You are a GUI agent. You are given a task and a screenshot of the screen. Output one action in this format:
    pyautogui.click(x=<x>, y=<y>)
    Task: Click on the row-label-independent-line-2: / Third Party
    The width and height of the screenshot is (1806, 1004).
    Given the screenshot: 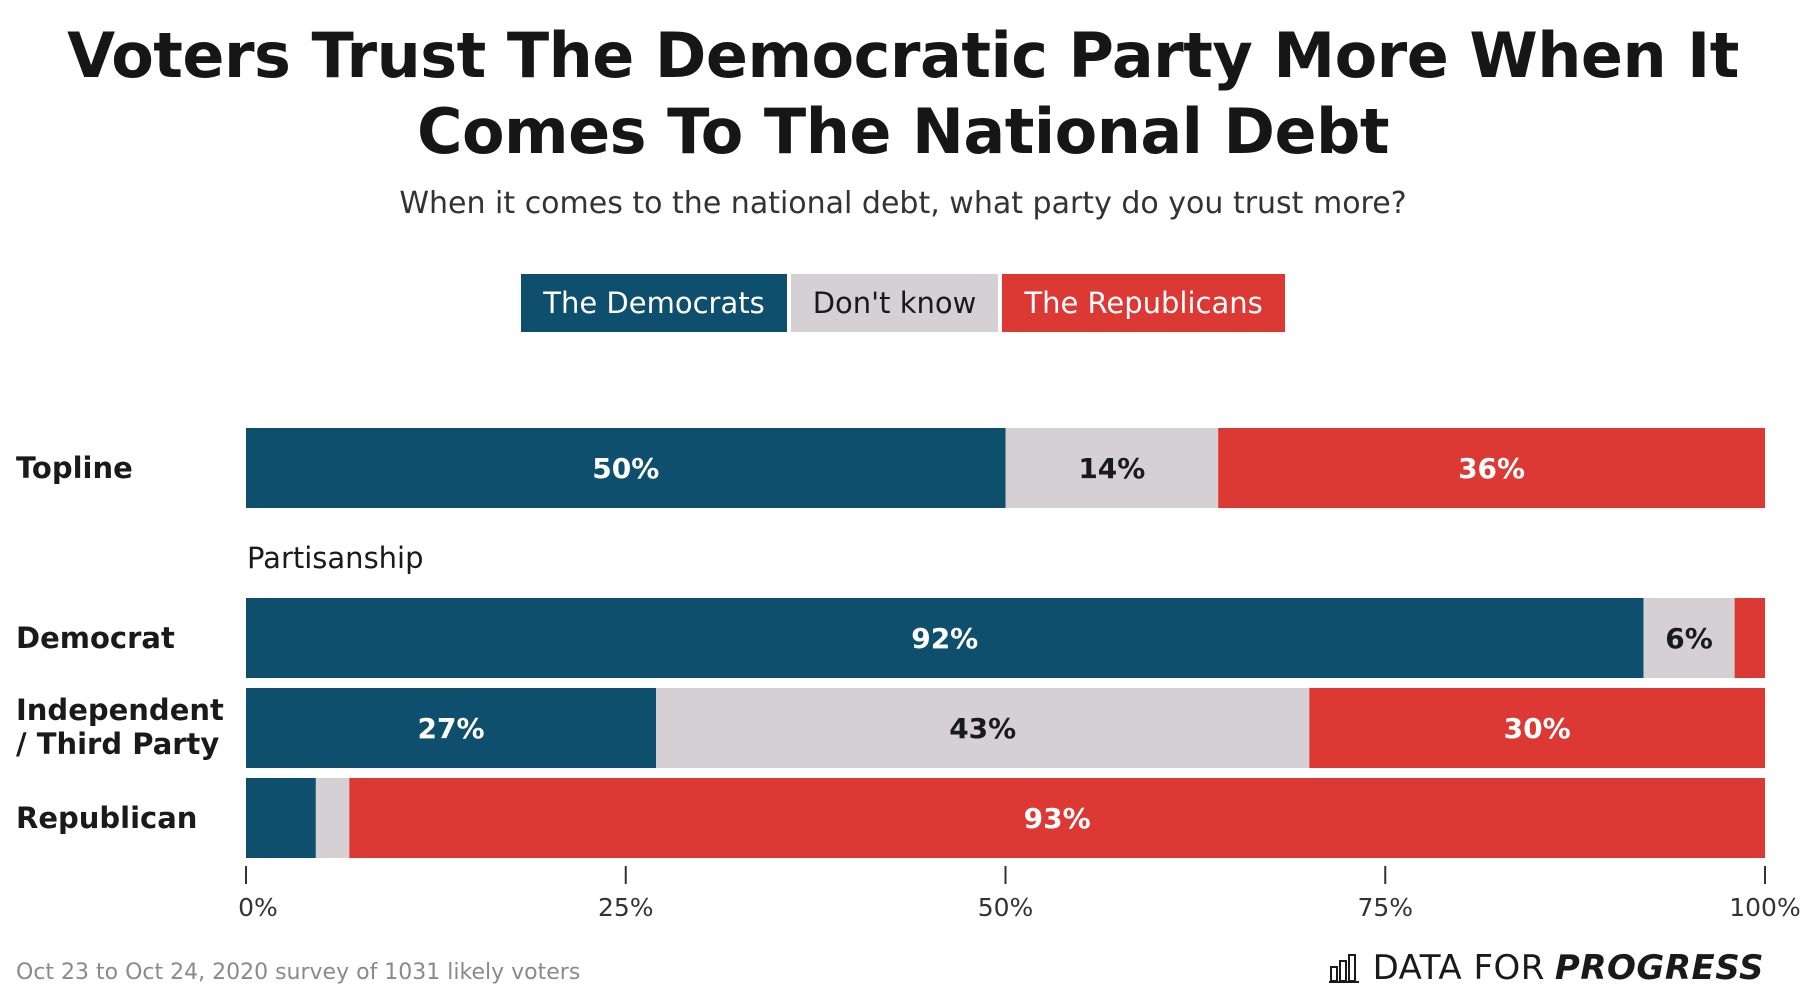 What is the action you would take?
    pyautogui.click(x=118, y=744)
    